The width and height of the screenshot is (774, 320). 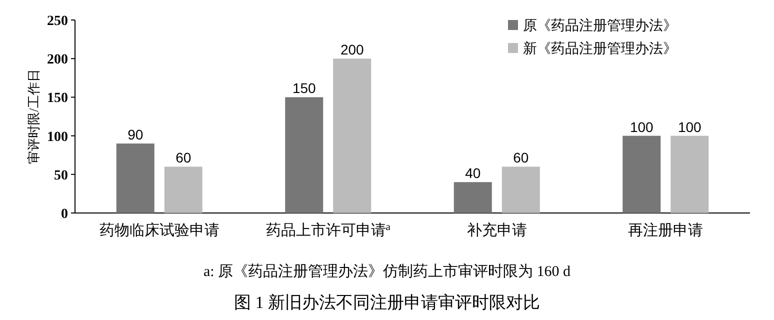 What do you see at coordinates (473, 173) in the screenshot?
I see `data-label: 40` at bounding box center [473, 173].